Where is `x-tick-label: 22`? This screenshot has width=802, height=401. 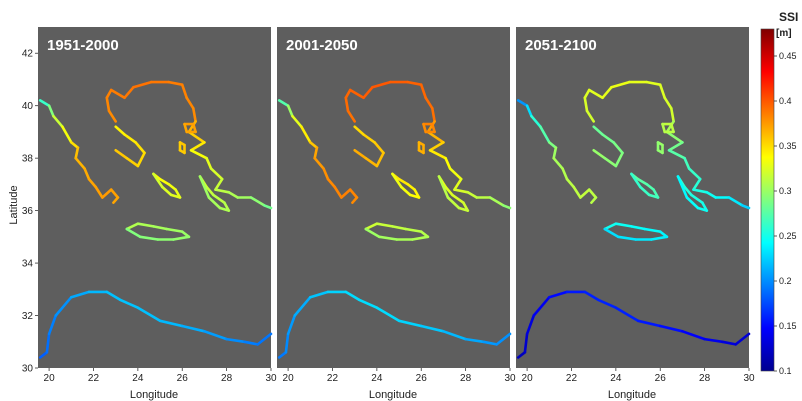 x-tick-label: 22 is located at coordinates (333, 378).